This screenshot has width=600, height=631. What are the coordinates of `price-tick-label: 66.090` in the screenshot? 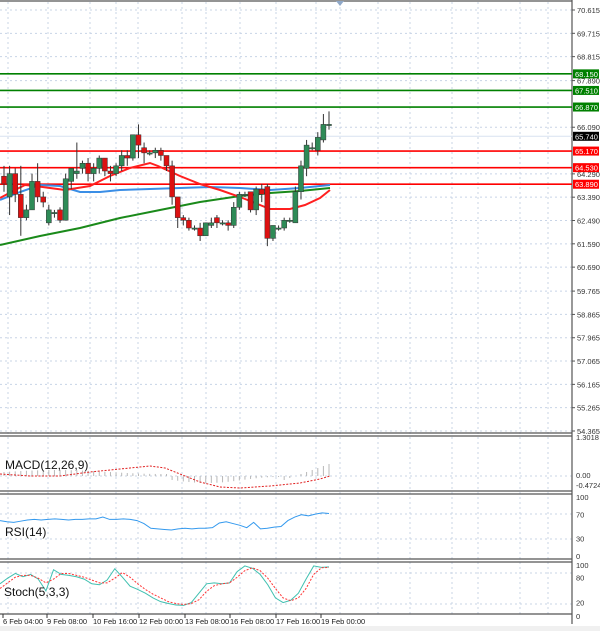 It's located at (588, 127).